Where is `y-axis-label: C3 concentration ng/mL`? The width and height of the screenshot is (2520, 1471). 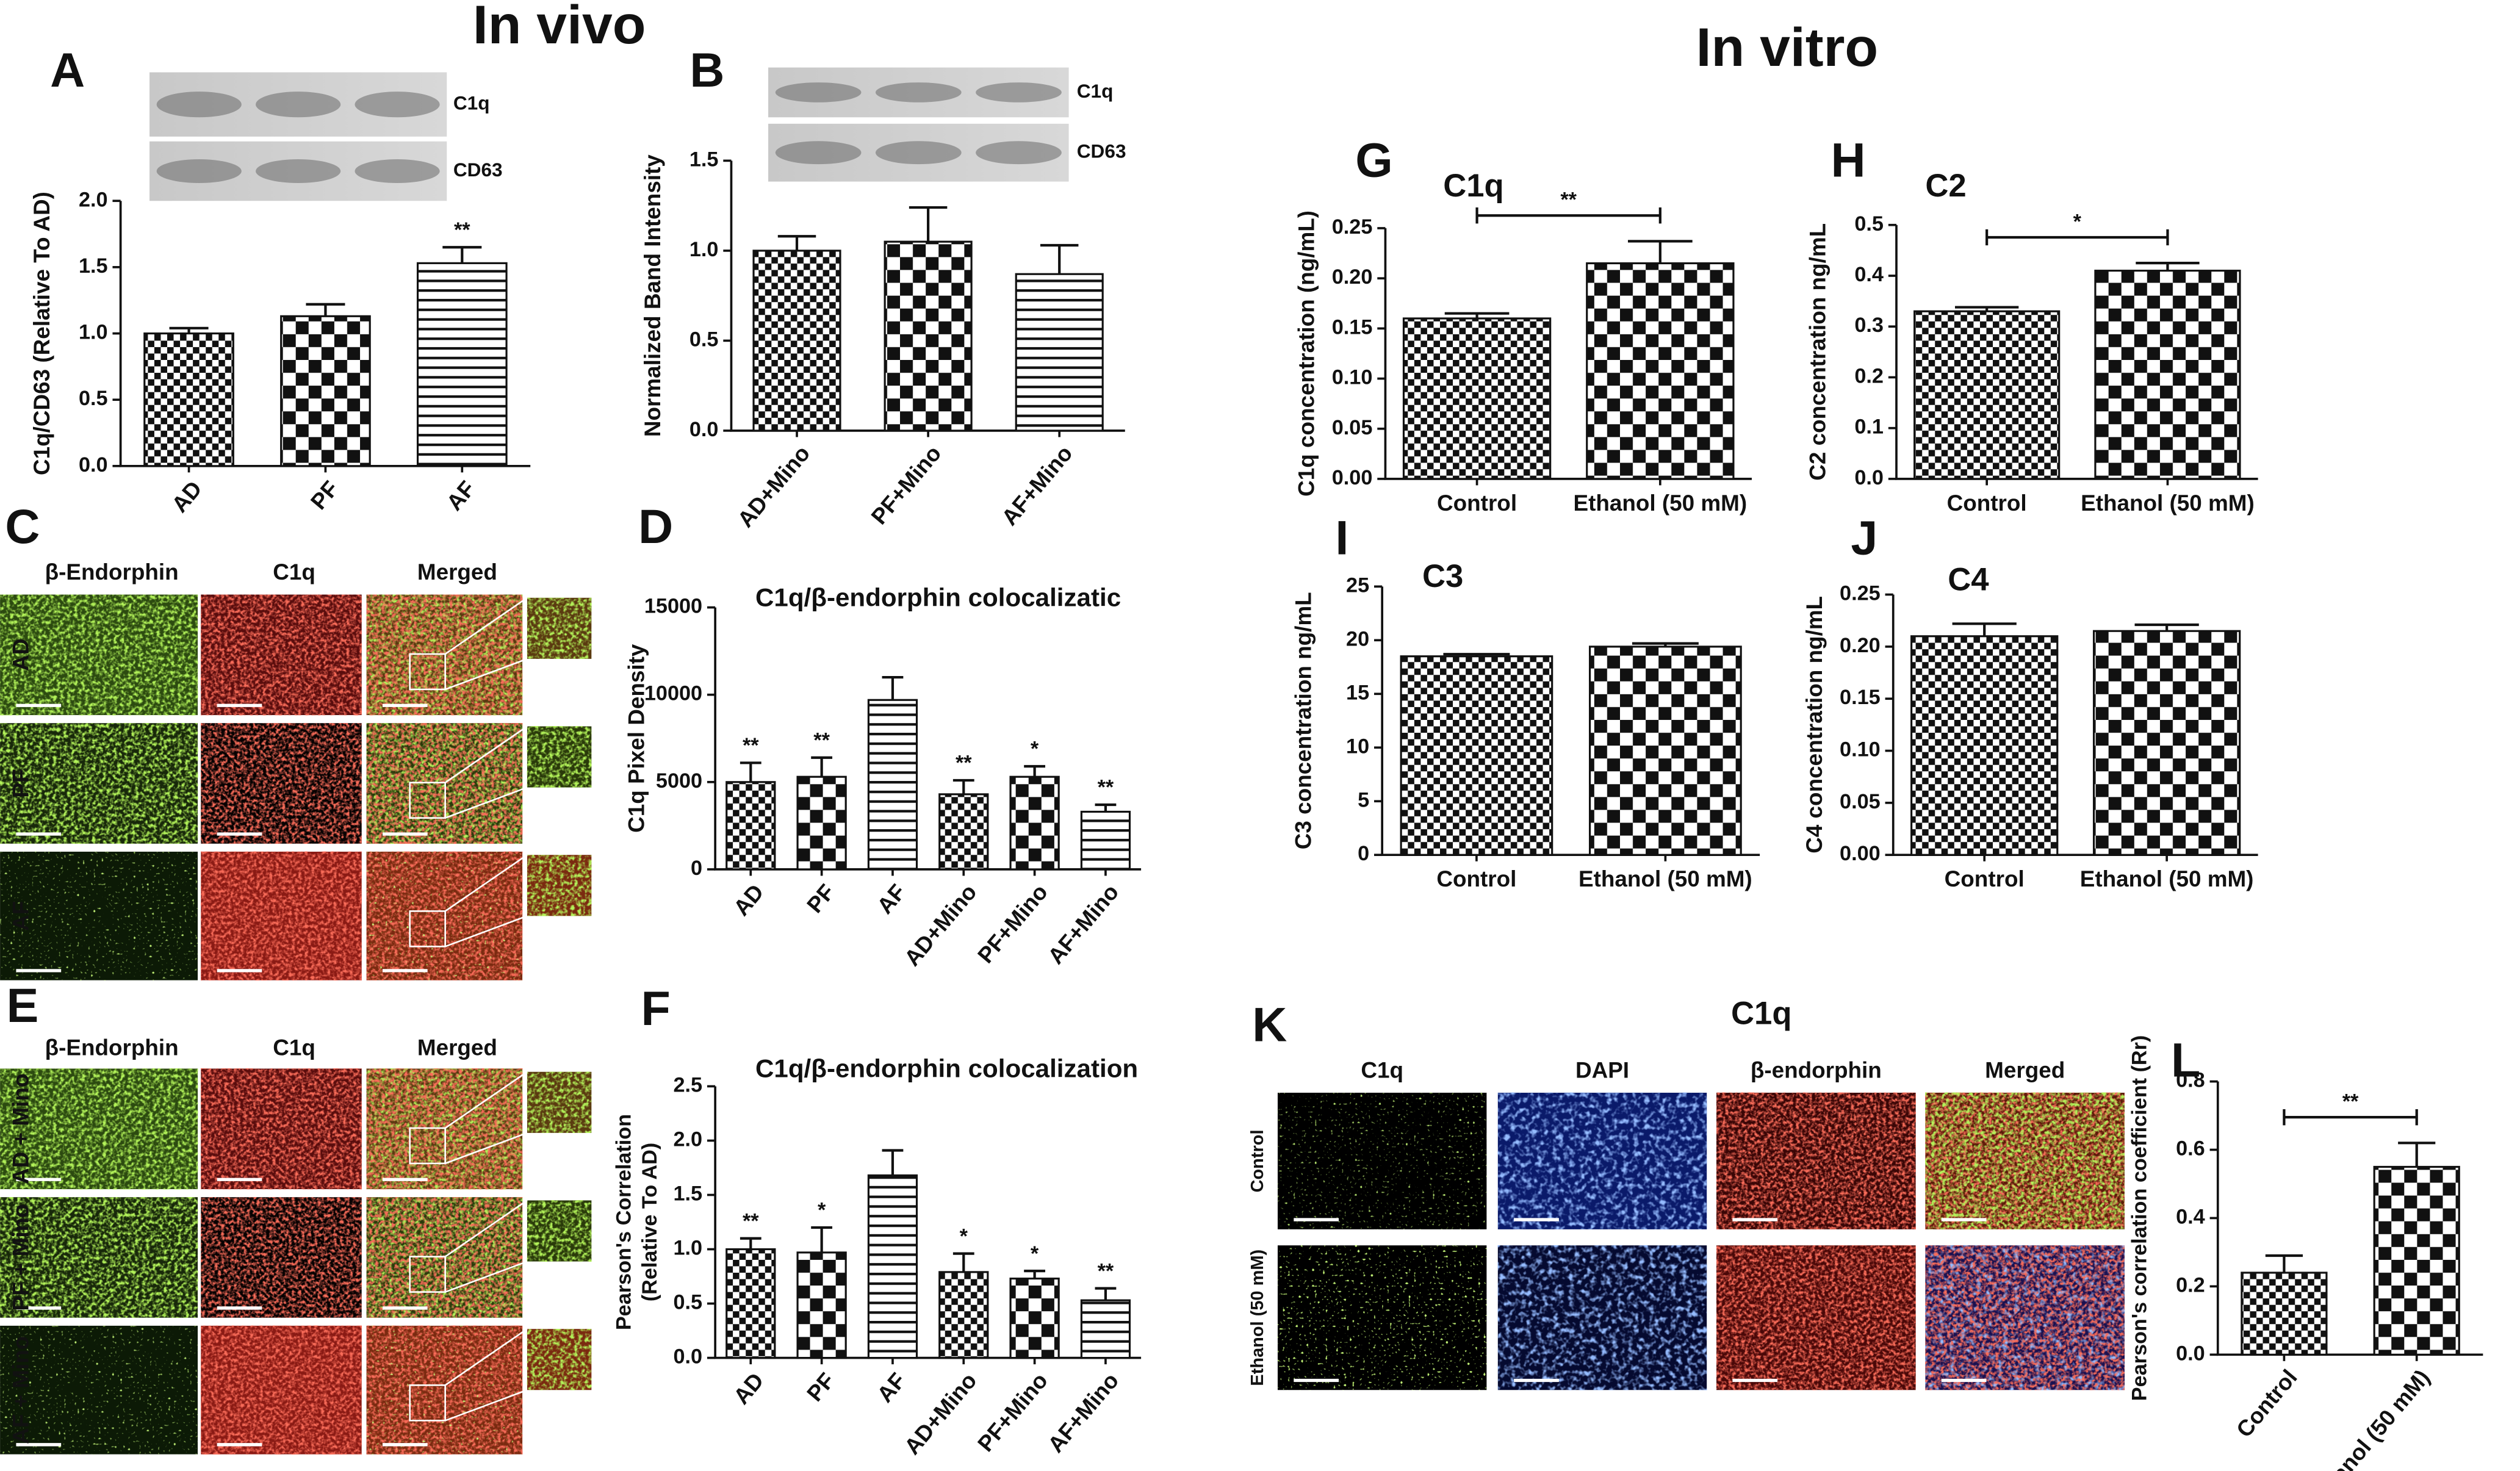 y-axis-label: C3 concentration ng/mL is located at coordinates (1303, 720).